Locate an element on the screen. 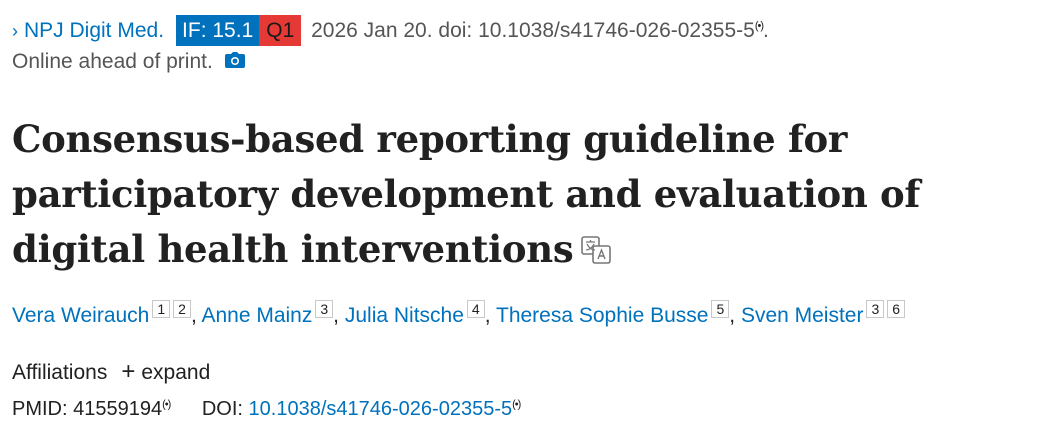 The width and height of the screenshot is (1056, 425). journal-link: NPJ Digit Med. is located at coordinates (94, 30).